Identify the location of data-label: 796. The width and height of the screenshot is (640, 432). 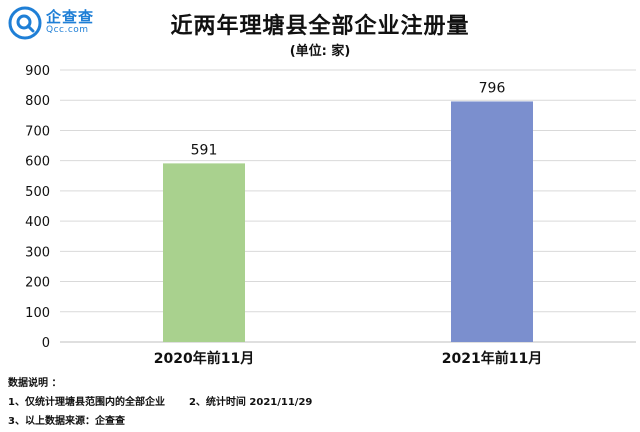
(492, 88).